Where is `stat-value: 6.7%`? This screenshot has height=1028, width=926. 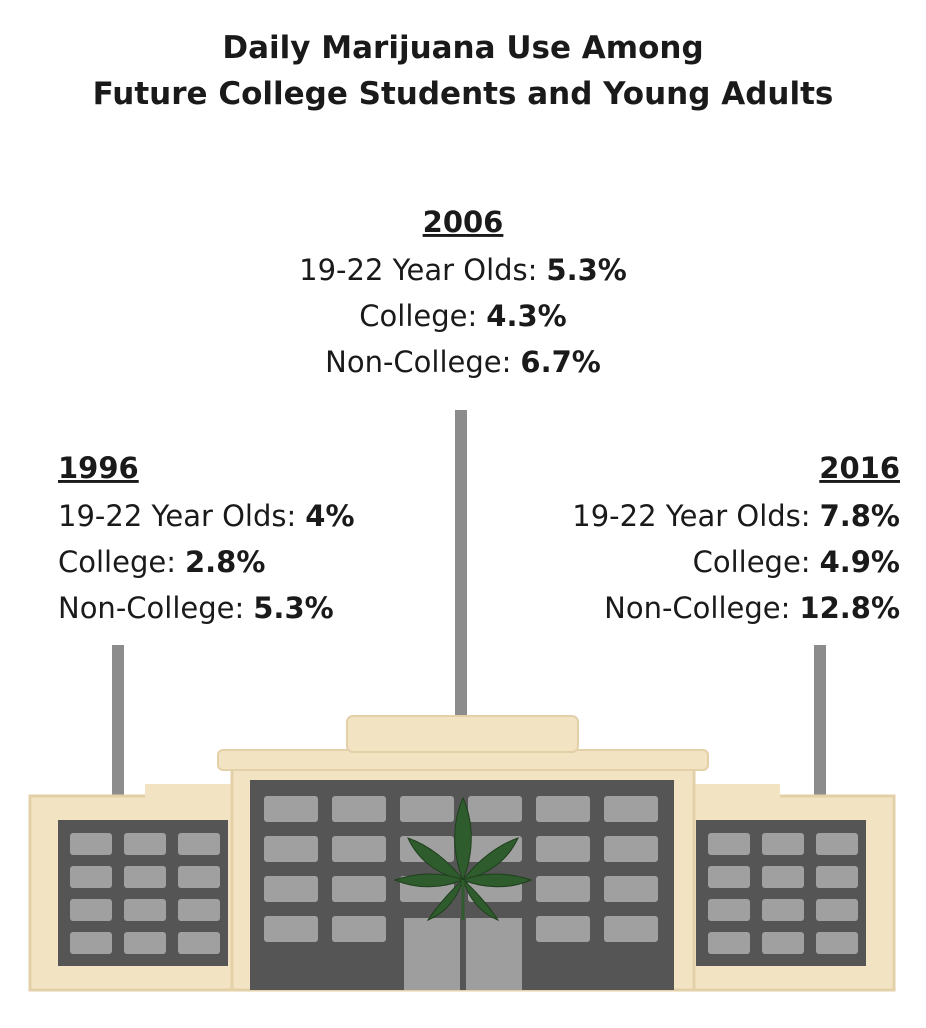
stat-value: 6.7% is located at coordinates (560, 362).